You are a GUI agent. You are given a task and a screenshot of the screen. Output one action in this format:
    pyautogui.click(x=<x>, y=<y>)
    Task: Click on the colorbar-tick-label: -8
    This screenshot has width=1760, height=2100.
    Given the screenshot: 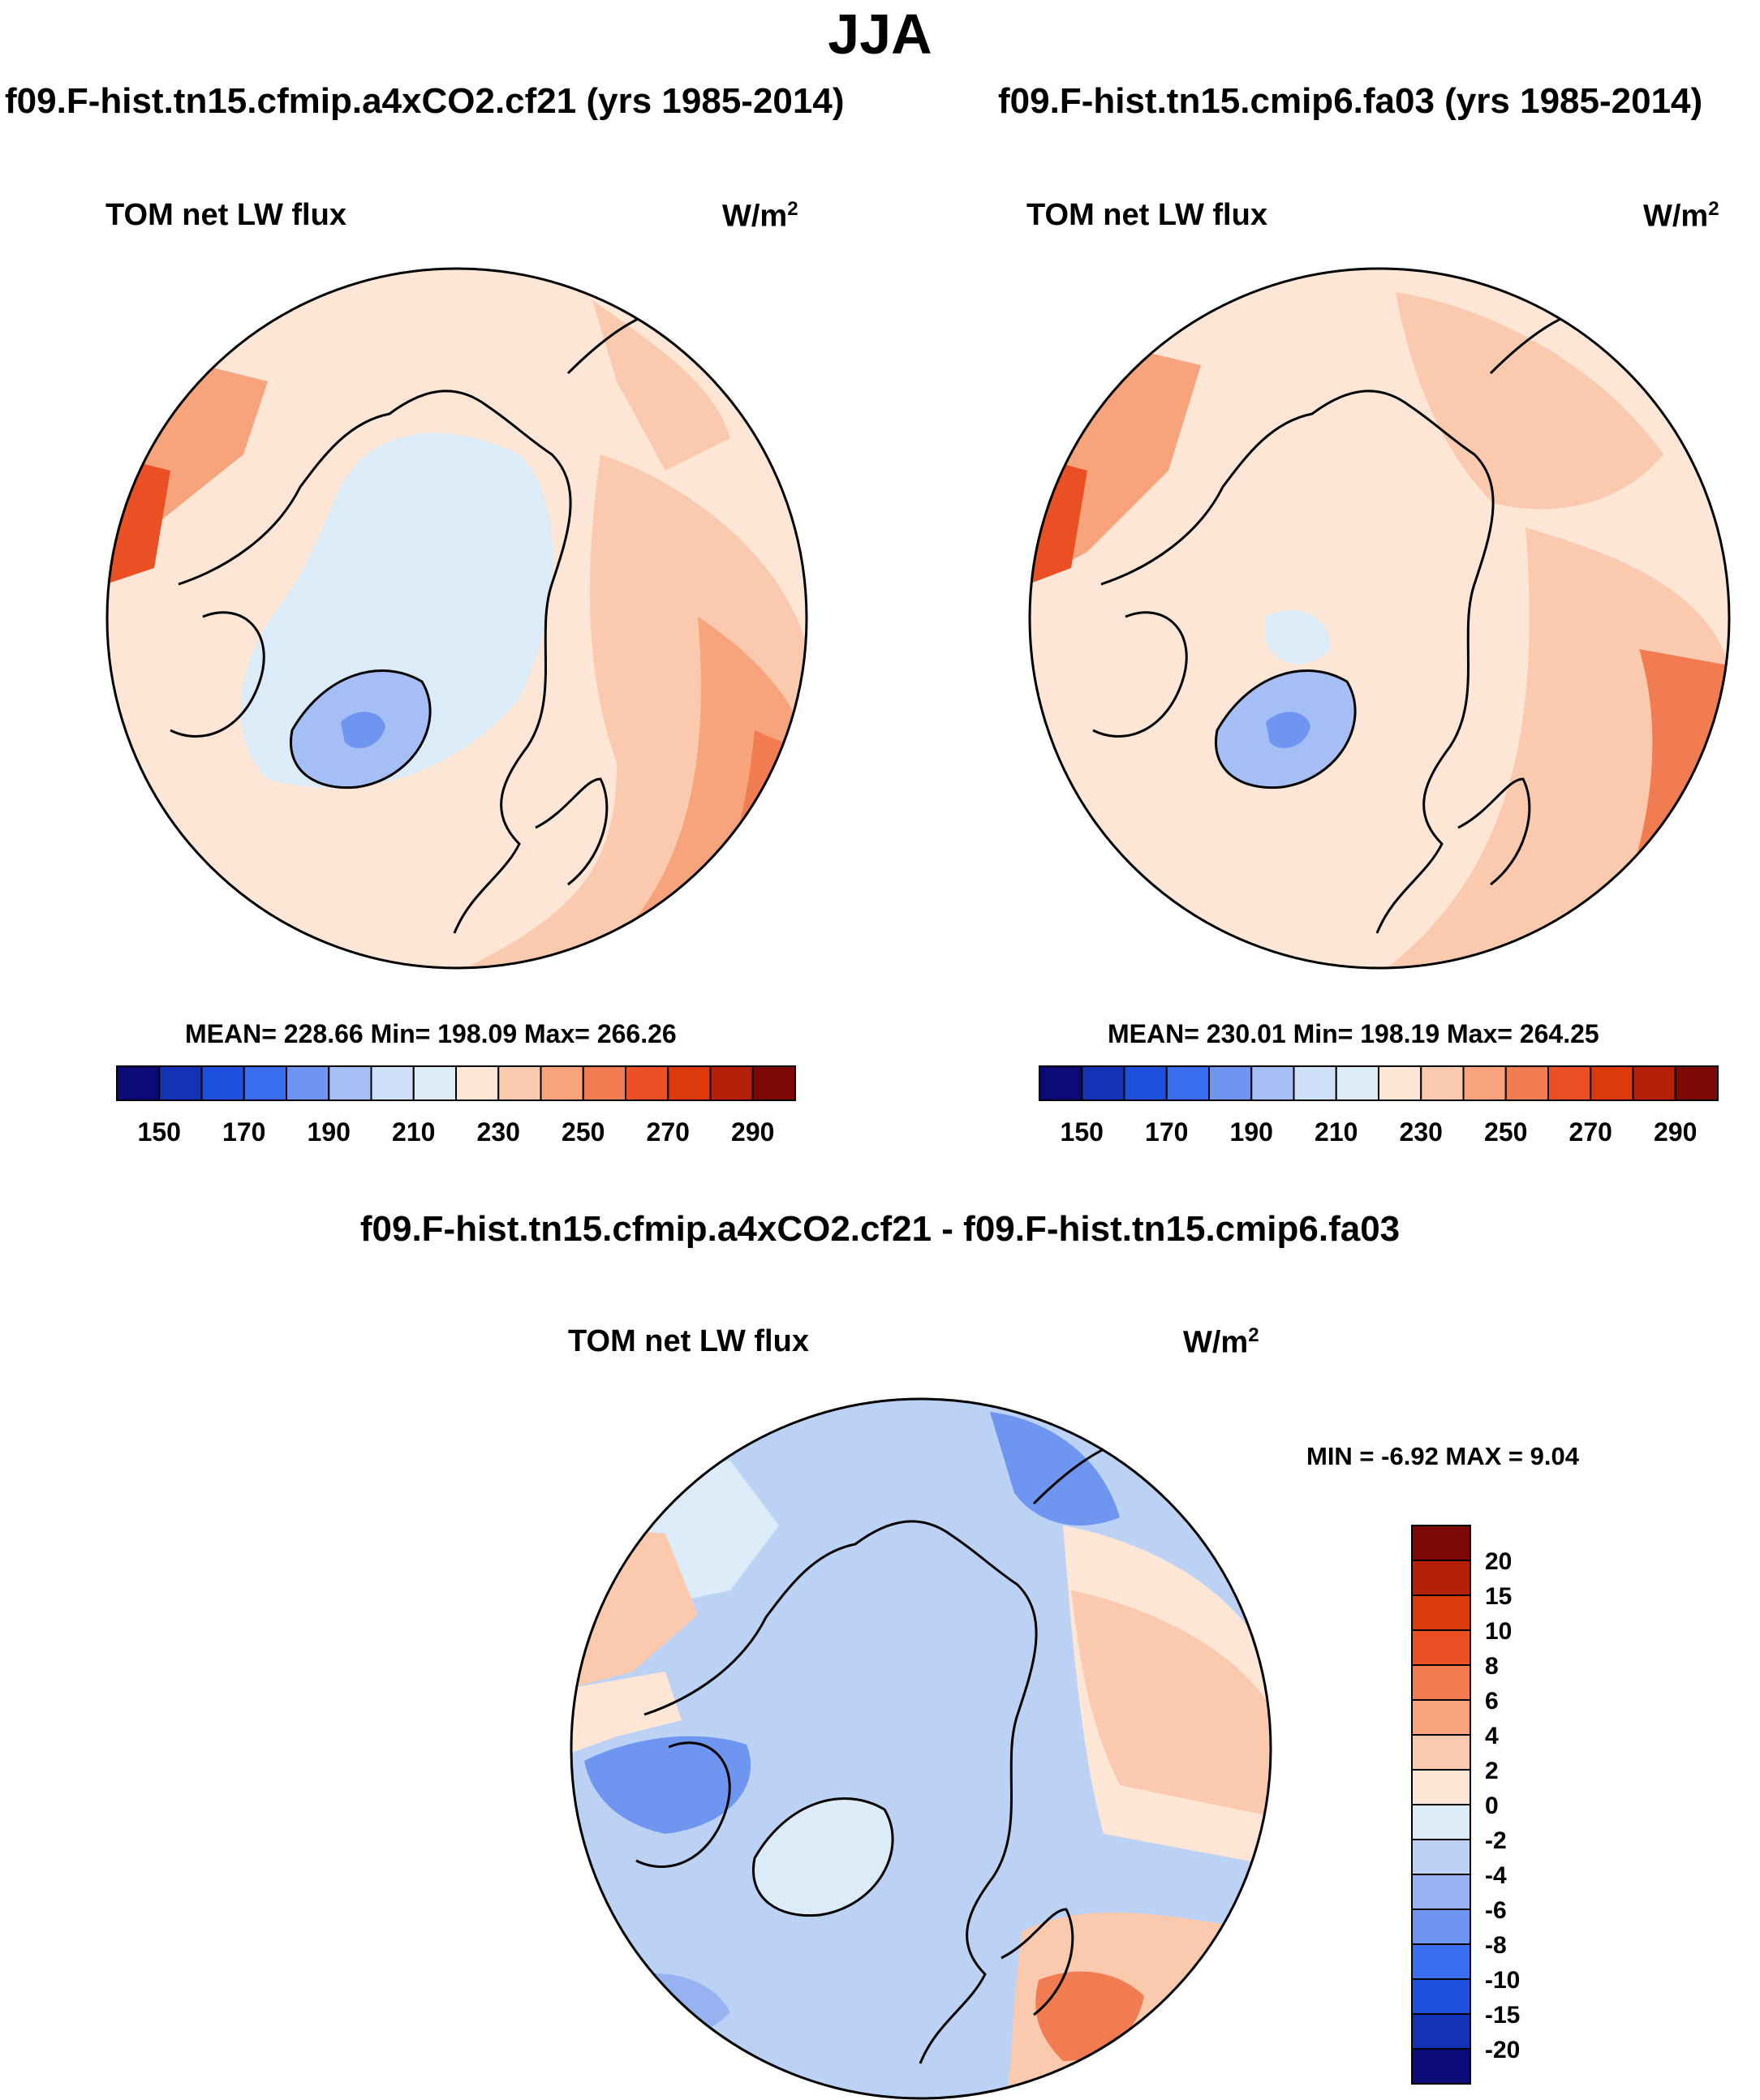 What is the action you would take?
    pyautogui.click(x=1496, y=1945)
    